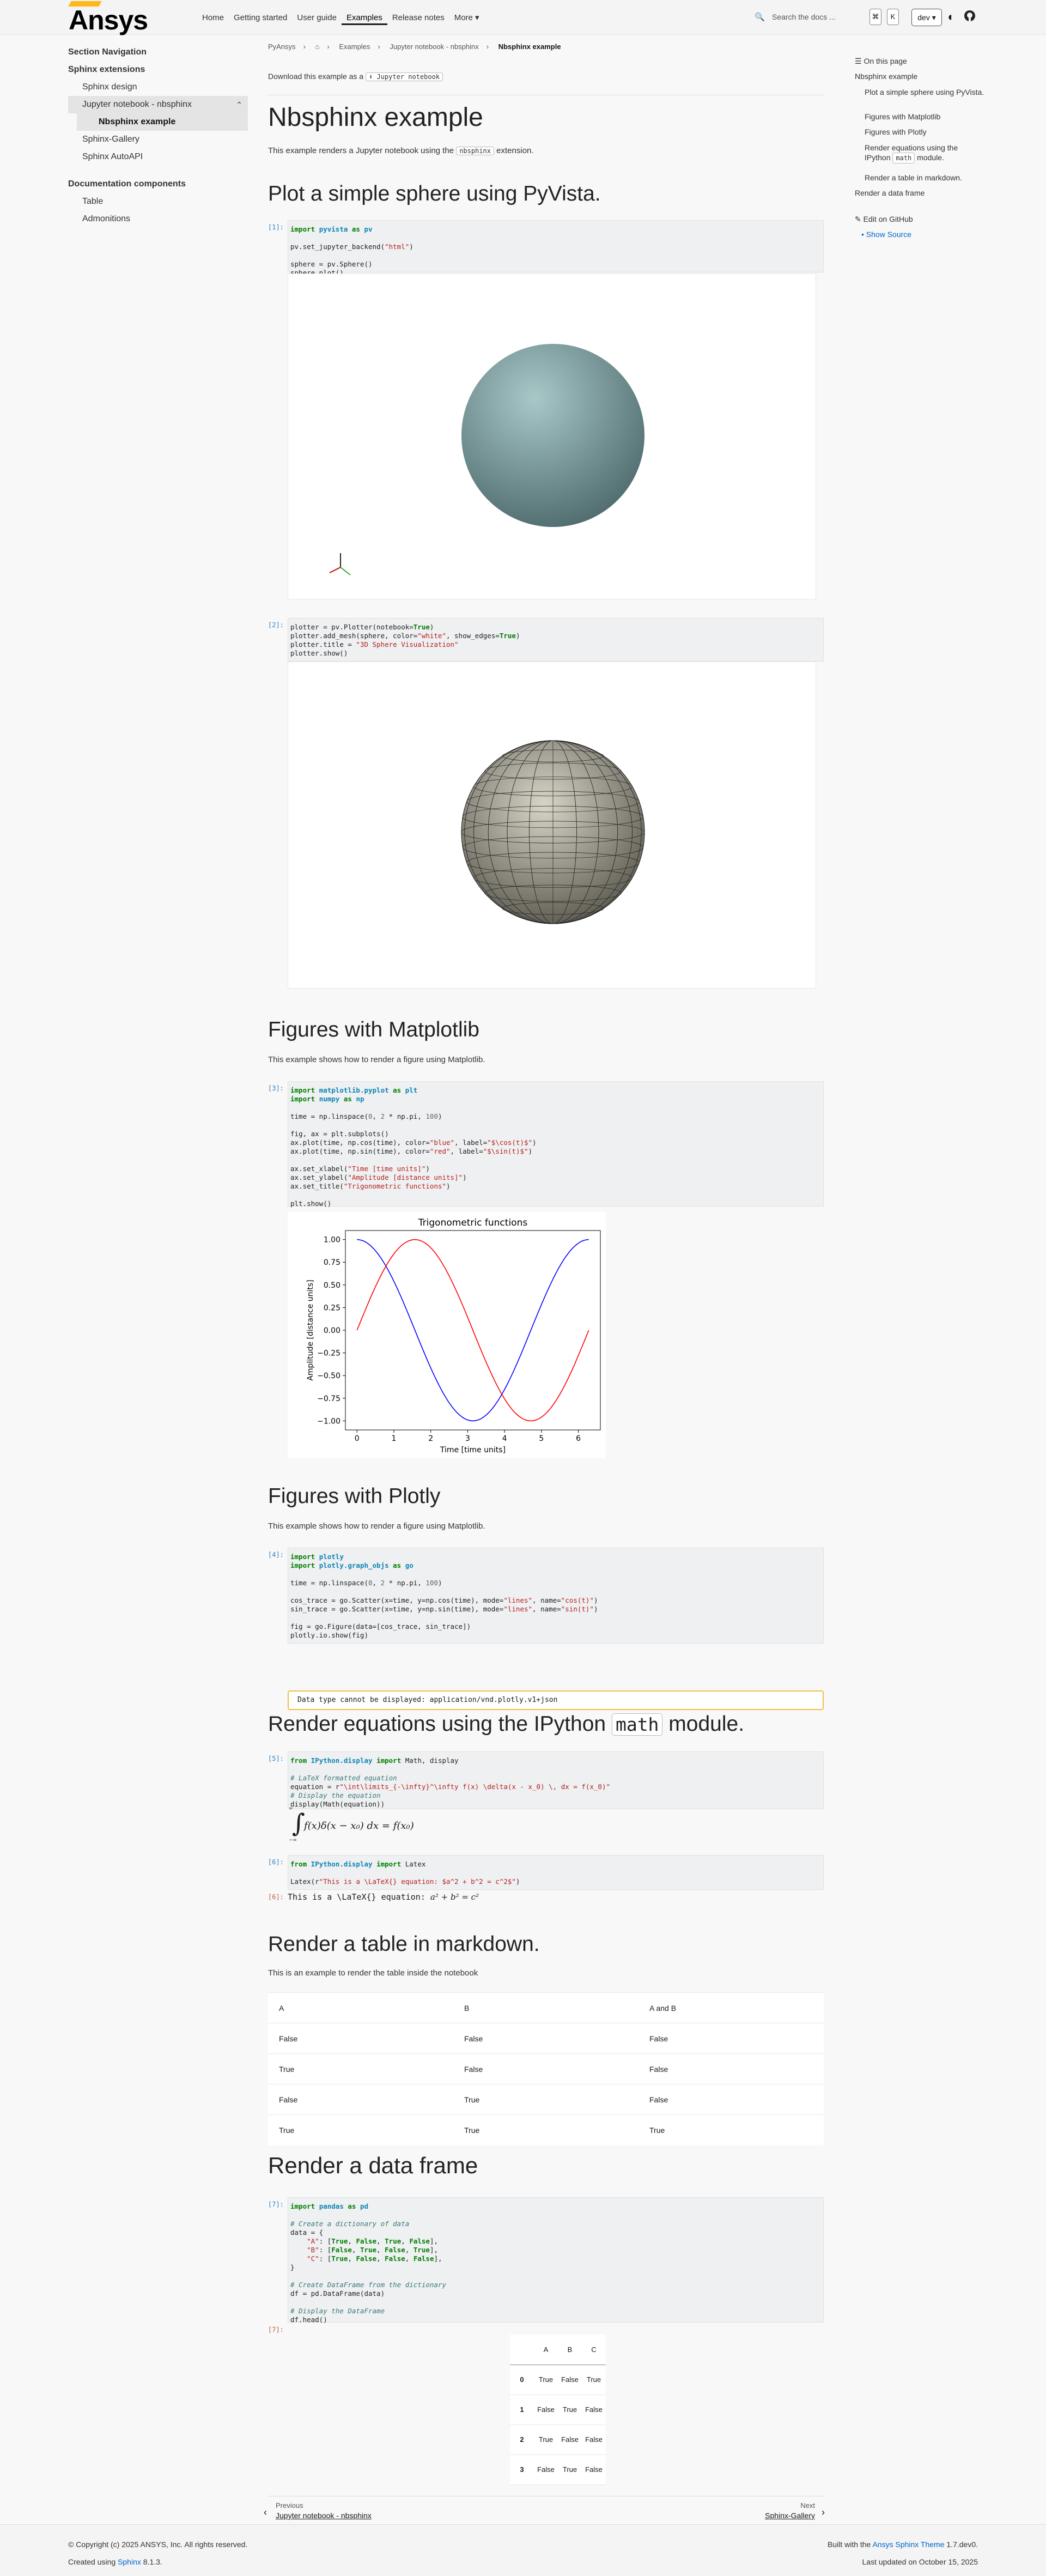  I want to click on heading-part: module., so click(706, 1724).